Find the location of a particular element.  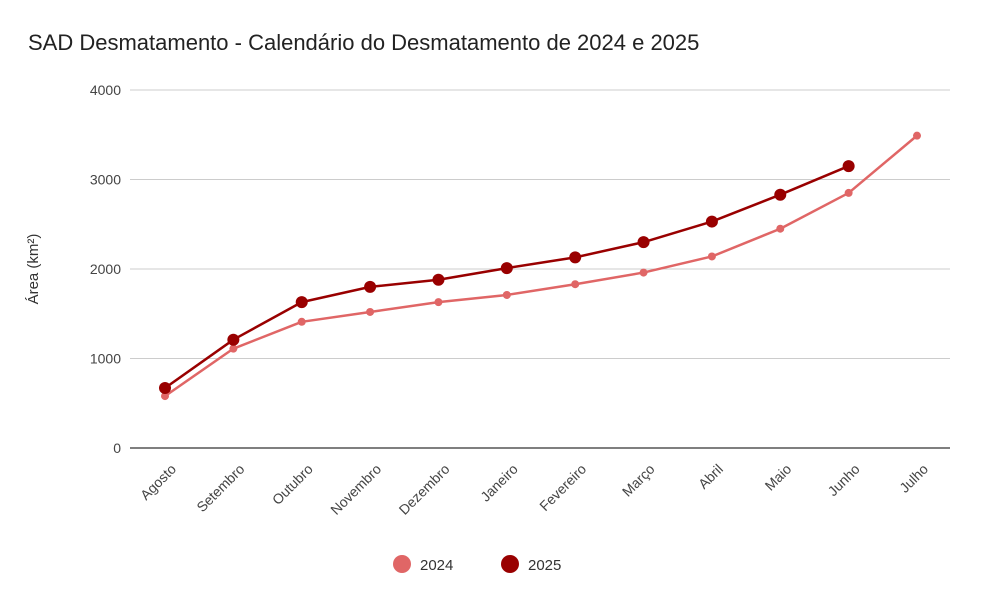

y-axis-label: Área (km²) is located at coordinates (33, 269).